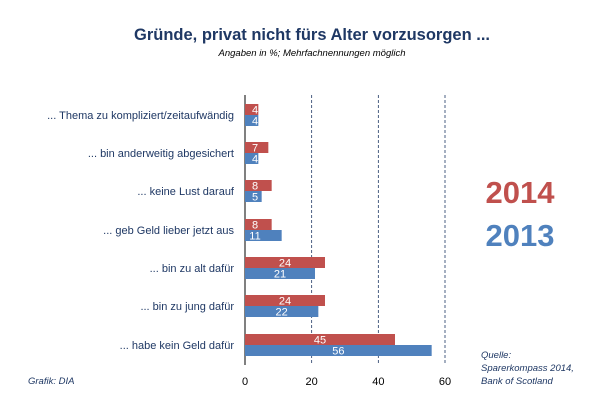 The height and width of the screenshot is (414, 595). I want to click on chart-subtitle: Angaben in %; Mehrfachnennungen möglich, so click(312, 53).